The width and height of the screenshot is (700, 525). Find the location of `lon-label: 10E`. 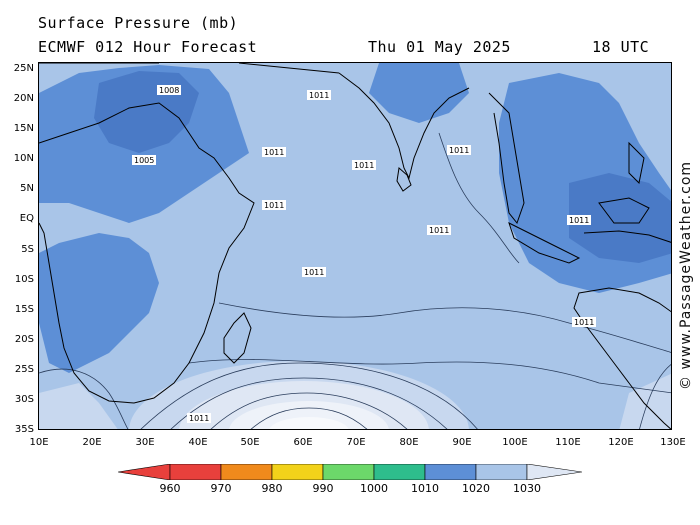

lon-label: 10E is located at coordinates (39, 442).